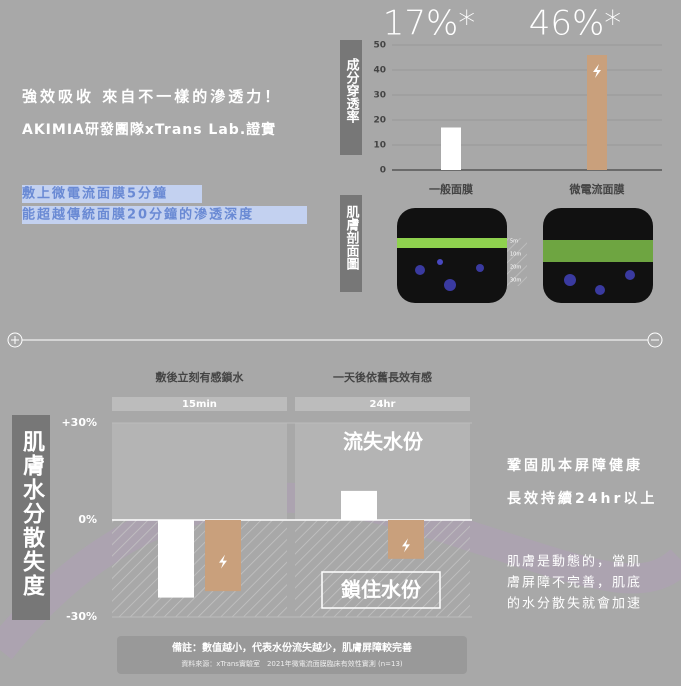 Image resolution: width=681 pixels, height=686 pixels. I want to click on value-label: 46%*, so click(575, 24).